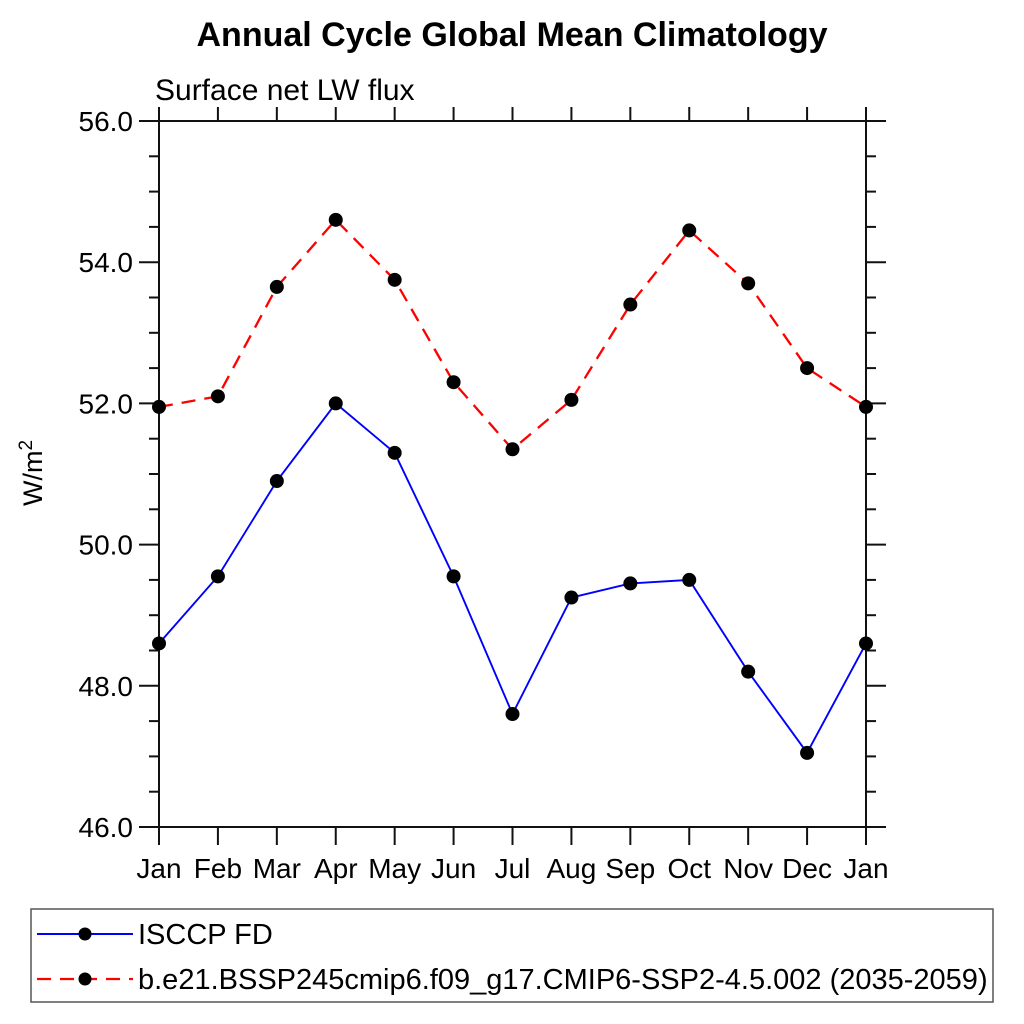 This screenshot has width=1024, height=1024. Describe the element at coordinates (748, 868) in the screenshot. I see `x-tick-label: Nov` at that location.